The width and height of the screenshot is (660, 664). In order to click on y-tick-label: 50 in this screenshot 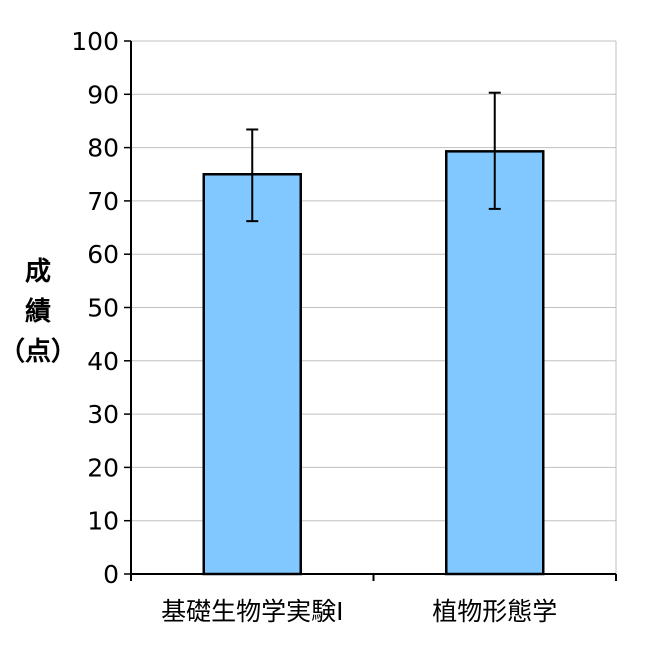, I will do `click(103, 308)`.